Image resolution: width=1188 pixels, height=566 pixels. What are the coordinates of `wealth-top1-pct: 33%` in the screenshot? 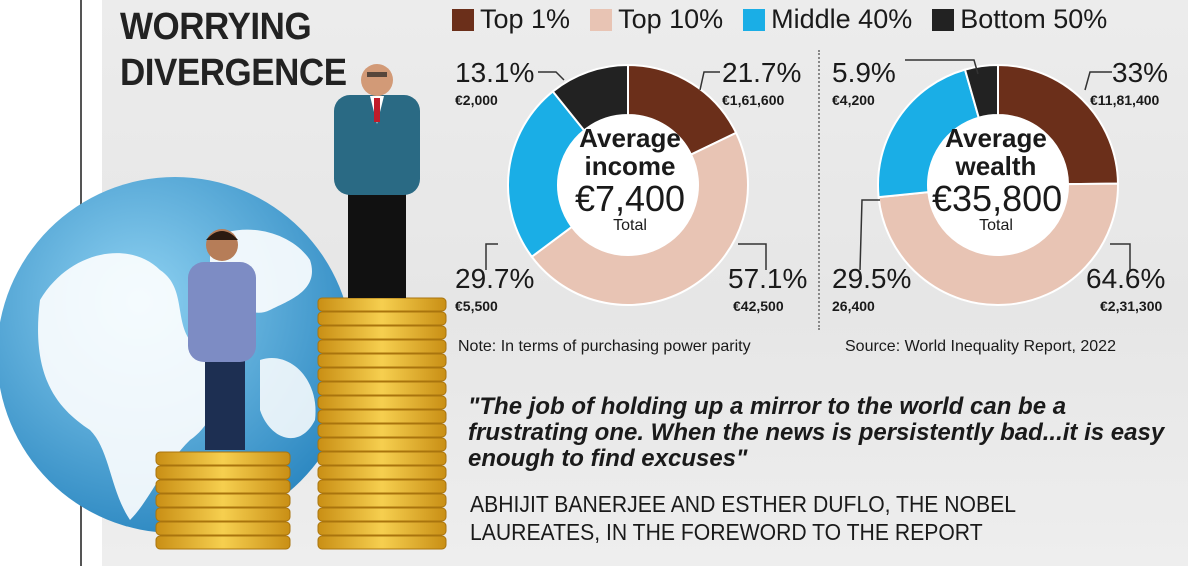 It's located at (1140, 72).